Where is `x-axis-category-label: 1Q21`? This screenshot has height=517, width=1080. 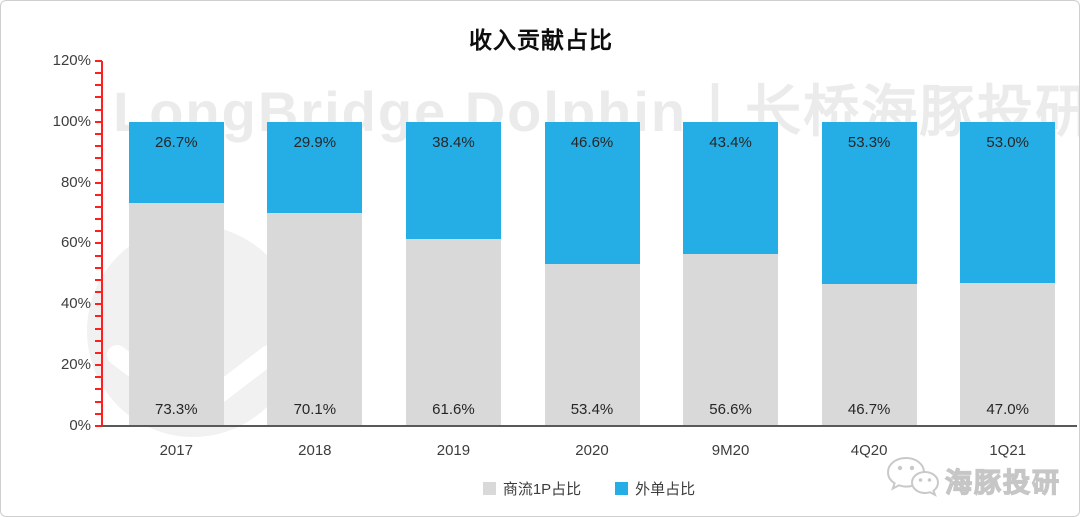 x-axis-category-label: 1Q21 is located at coordinates (1008, 450).